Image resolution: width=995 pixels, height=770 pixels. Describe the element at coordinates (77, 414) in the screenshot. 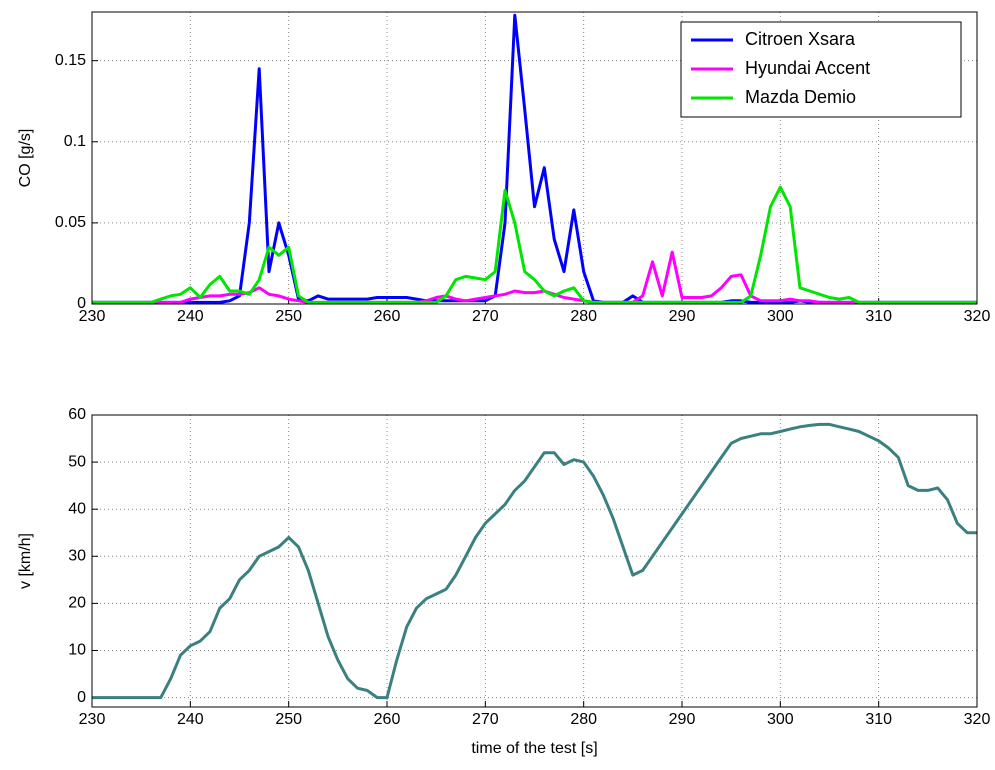

I see `y-tick-label: 60` at that location.